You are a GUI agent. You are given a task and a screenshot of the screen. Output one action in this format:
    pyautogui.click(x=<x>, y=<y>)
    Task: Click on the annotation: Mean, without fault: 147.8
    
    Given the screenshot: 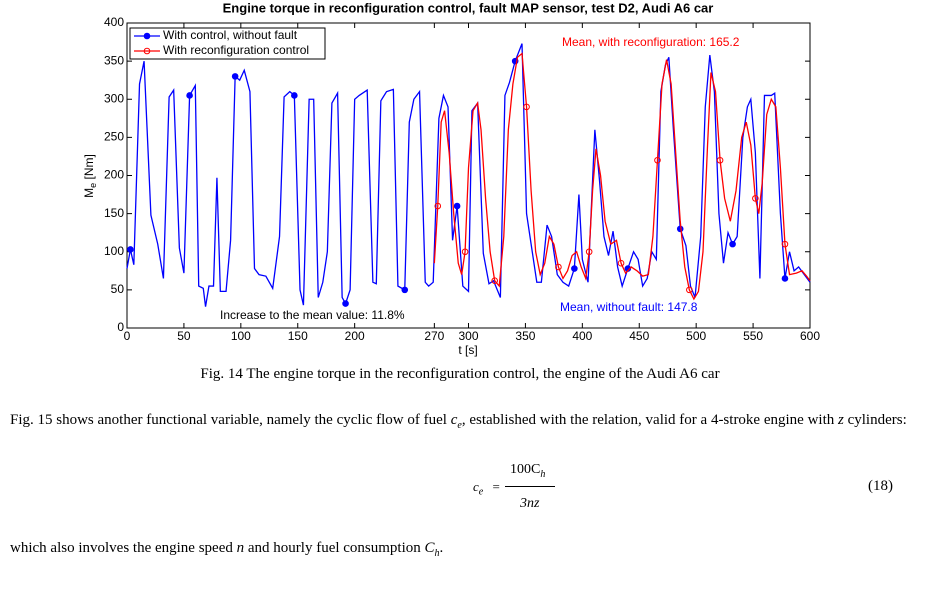 What is the action you would take?
    pyautogui.click(x=629, y=307)
    